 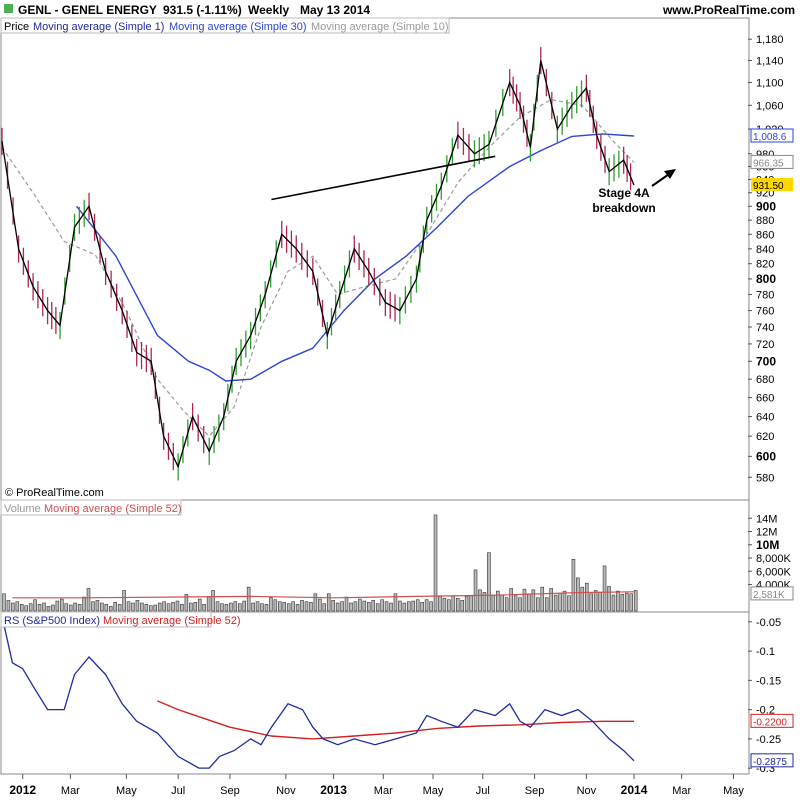 What do you see at coordinates (202, 10) in the screenshot?
I see `quote-text: 931.5 (-1.11%)` at bounding box center [202, 10].